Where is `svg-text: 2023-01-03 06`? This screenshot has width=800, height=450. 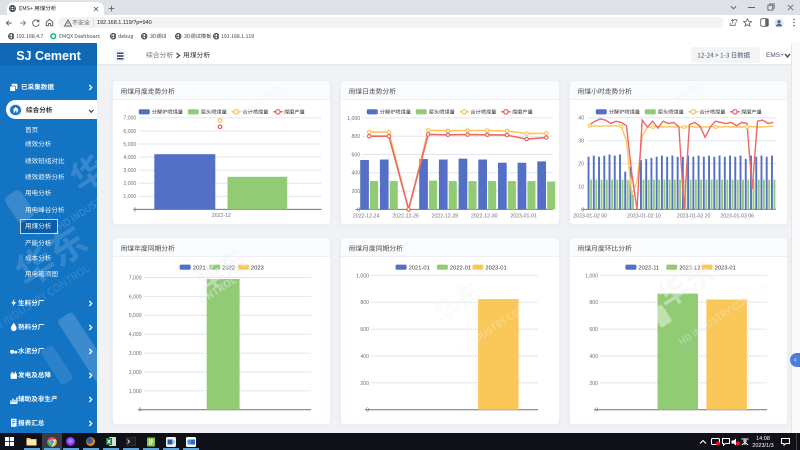 svg-text: 2023-01-03 06 is located at coordinates (737, 217).